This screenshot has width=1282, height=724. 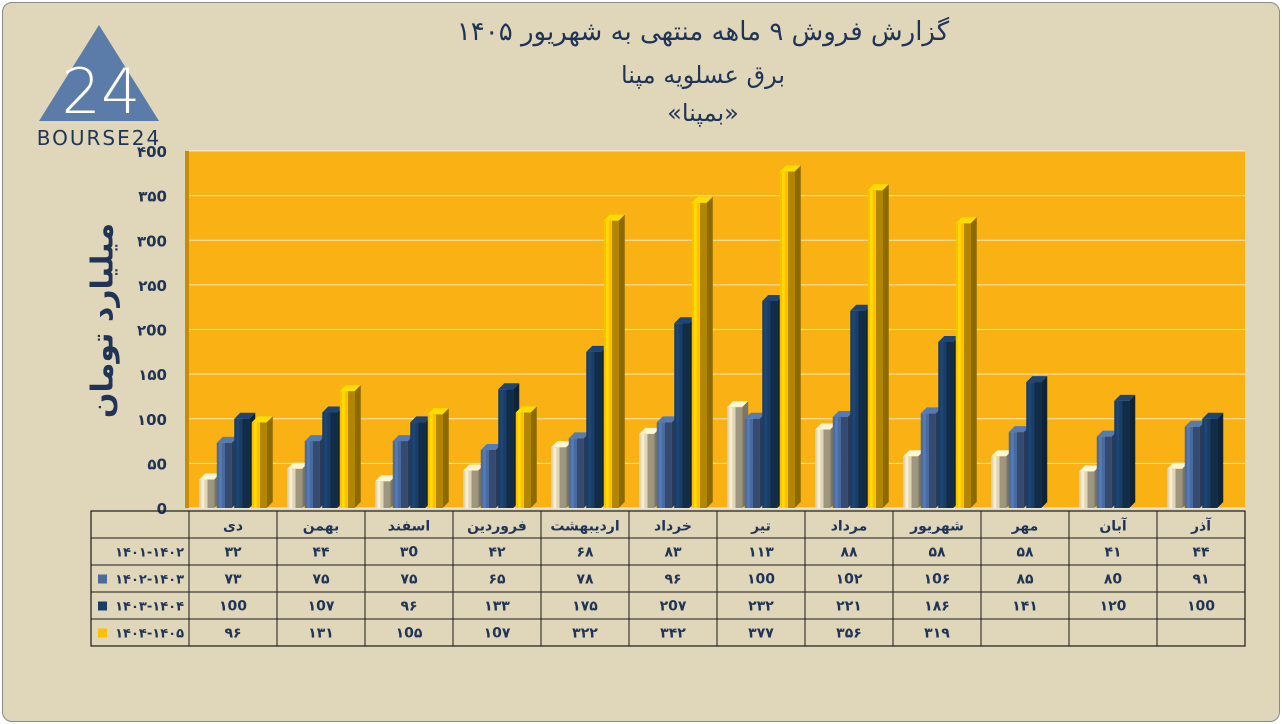 What do you see at coordinates (101, 91) in the screenshot?
I see `logo-mark: 24` at bounding box center [101, 91].